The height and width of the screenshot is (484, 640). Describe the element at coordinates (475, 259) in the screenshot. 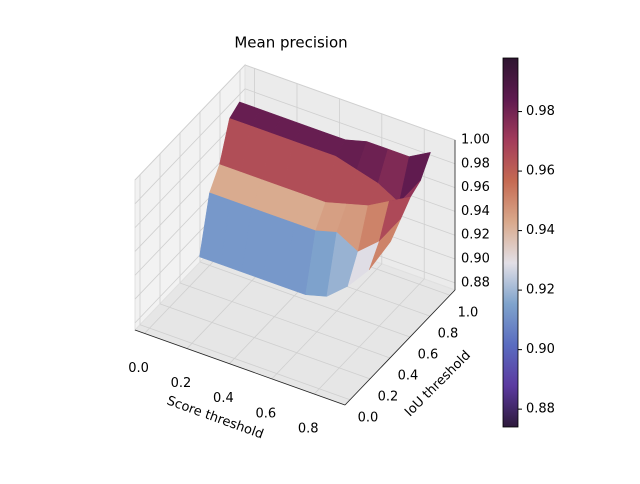

I see `z-tick-label: 0.90` at that location.